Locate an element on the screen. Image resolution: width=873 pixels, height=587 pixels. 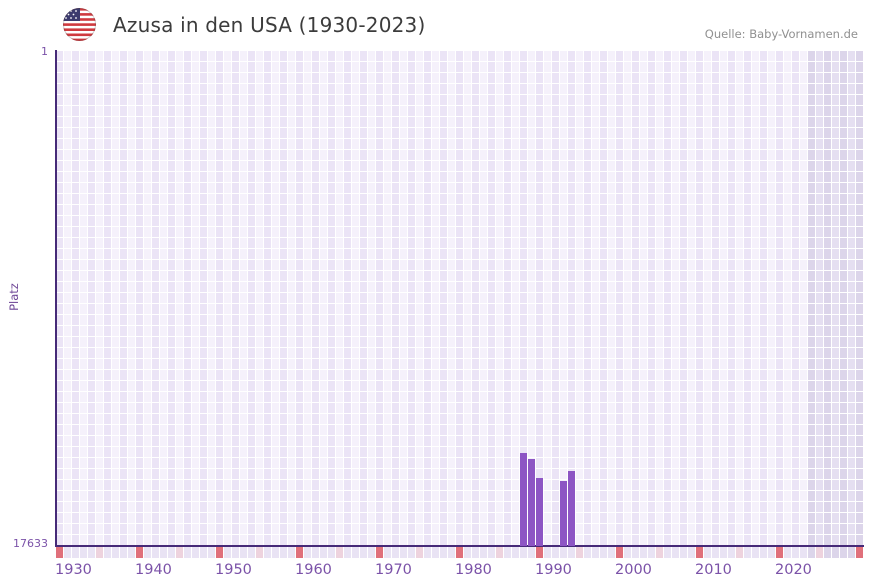
timeline-cell-2006 is located at coordinates (667, 552).